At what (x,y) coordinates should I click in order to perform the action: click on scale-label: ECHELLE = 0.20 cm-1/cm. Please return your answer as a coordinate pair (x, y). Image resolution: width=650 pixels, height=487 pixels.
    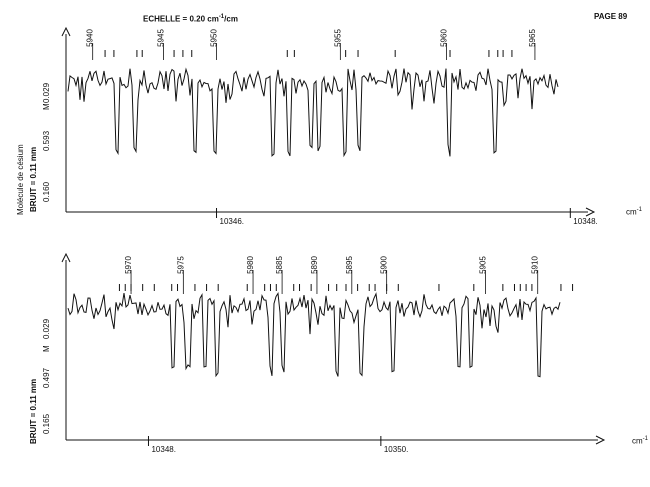
    Looking at the image, I should click on (190, 19).